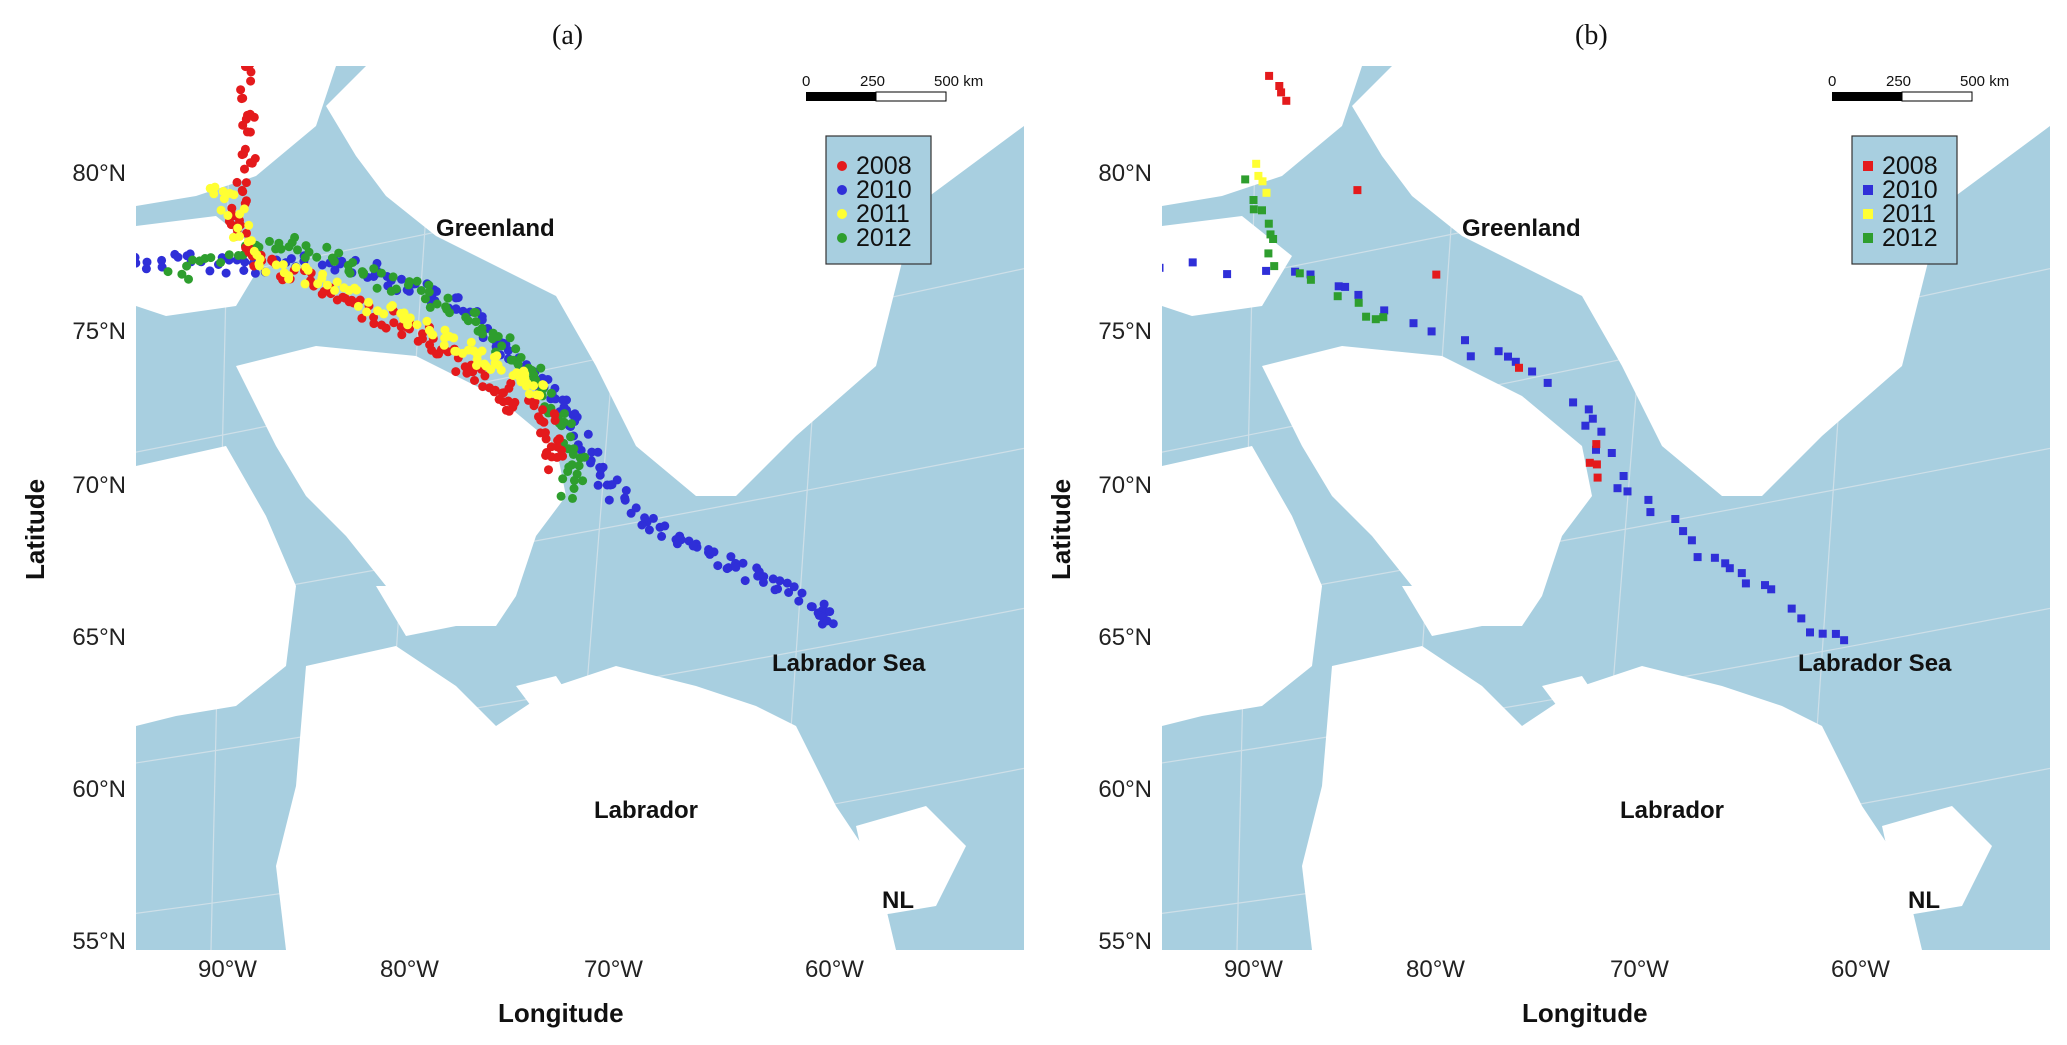 The height and width of the screenshot is (1045, 2067). Describe the element at coordinates (99, 485) in the screenshot. I see `ytick-a-70: 70°N` at that location.